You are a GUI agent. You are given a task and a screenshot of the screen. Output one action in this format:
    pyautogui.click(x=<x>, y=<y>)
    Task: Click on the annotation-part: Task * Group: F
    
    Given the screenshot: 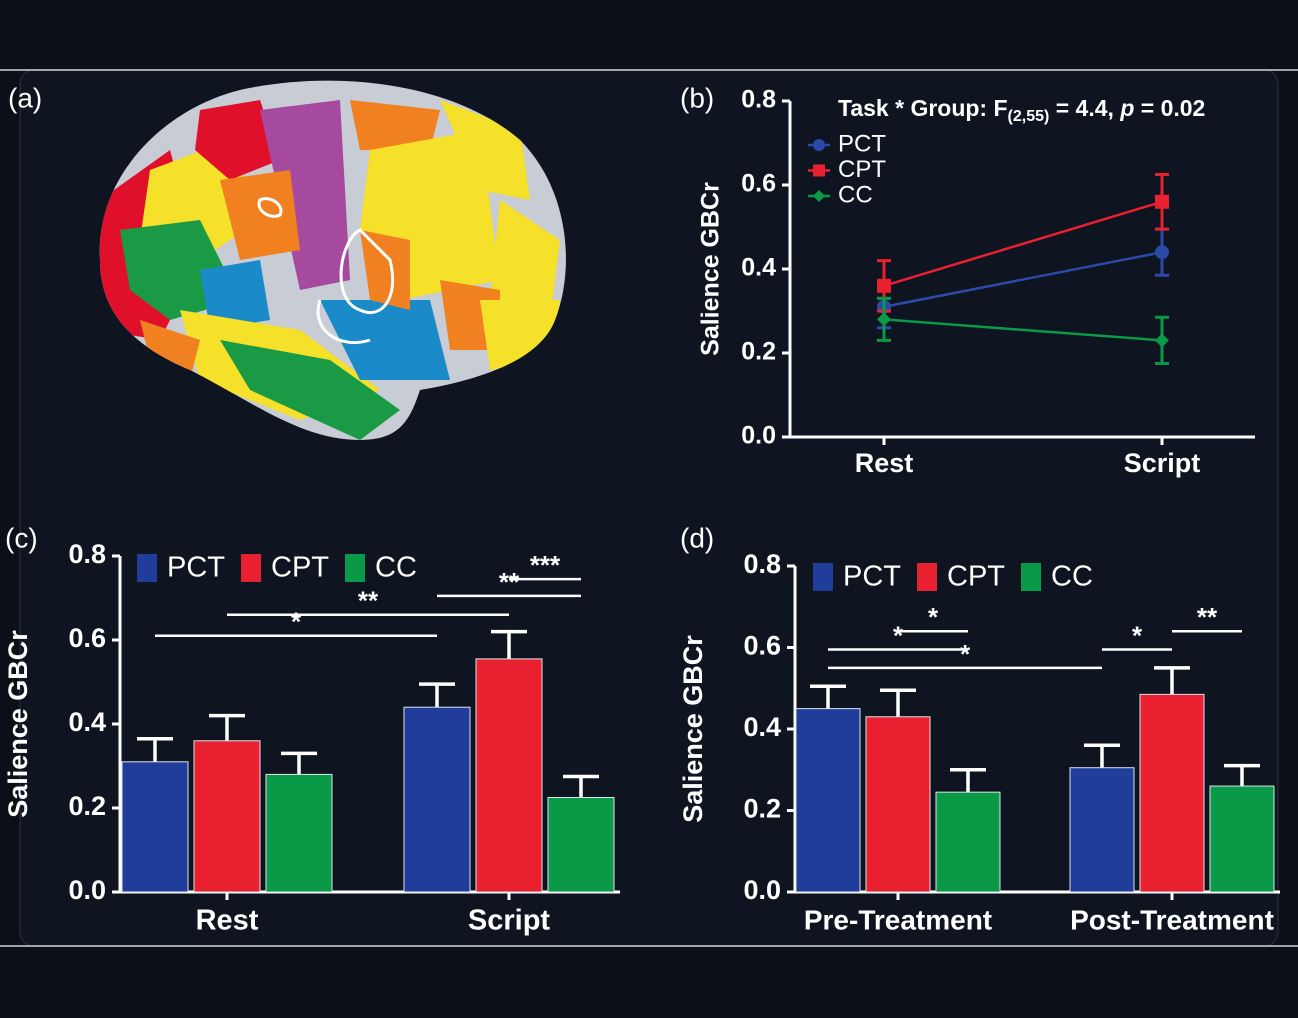 What is the action you would take?
    pyautogui.click(x=923, y=108)
    